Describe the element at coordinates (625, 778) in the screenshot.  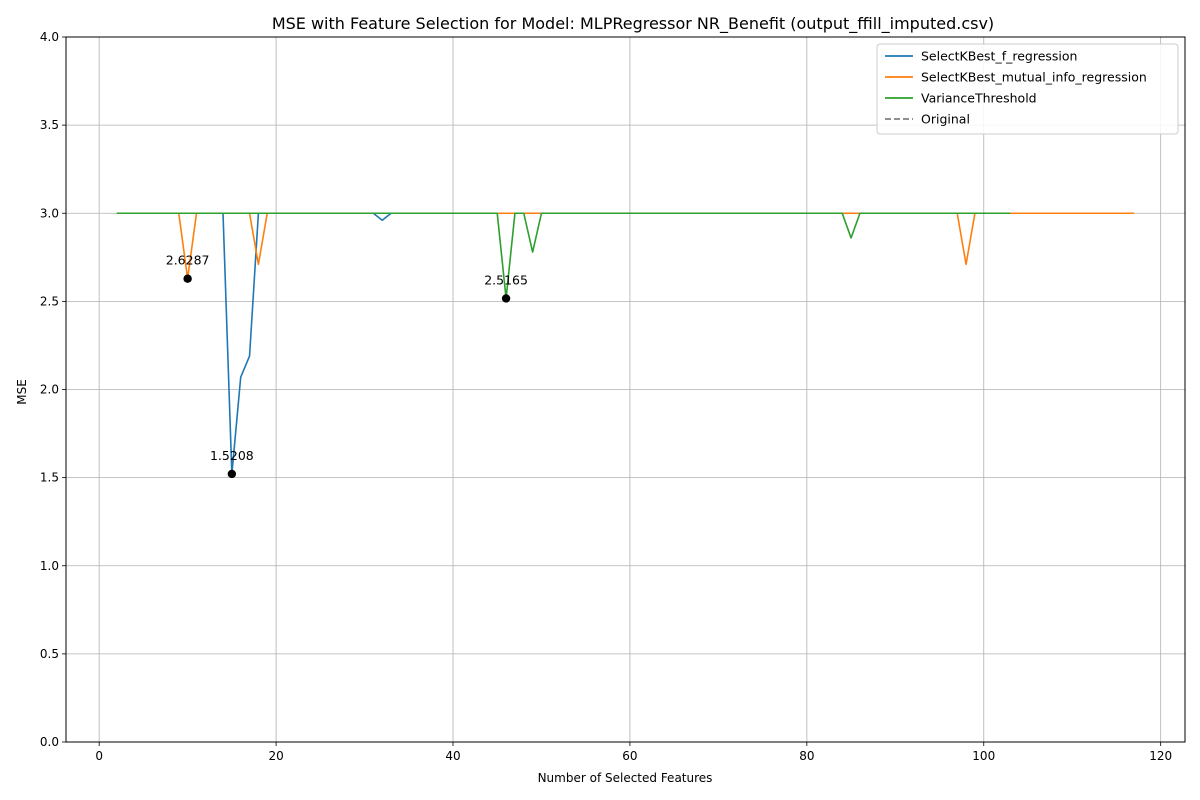
I see `x-axis-label: Number of Selected Features` at that location.